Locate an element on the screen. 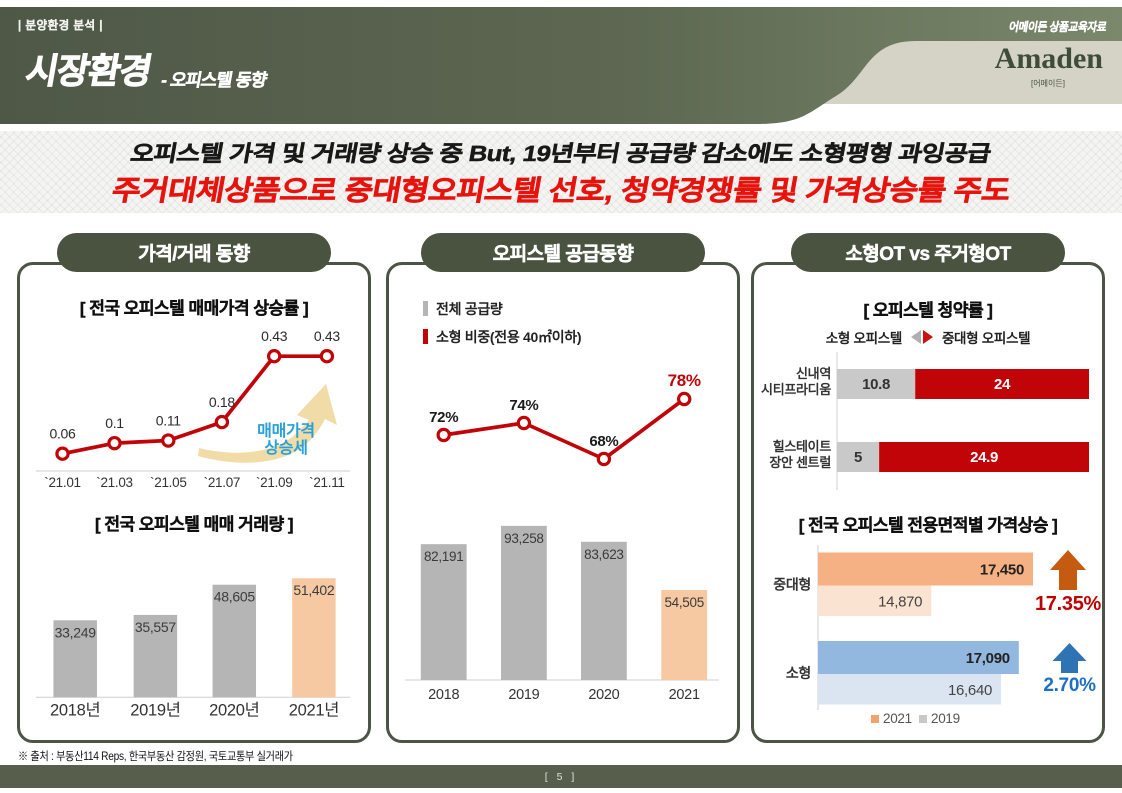  legend-arrows is located at coordinates (921, 337).